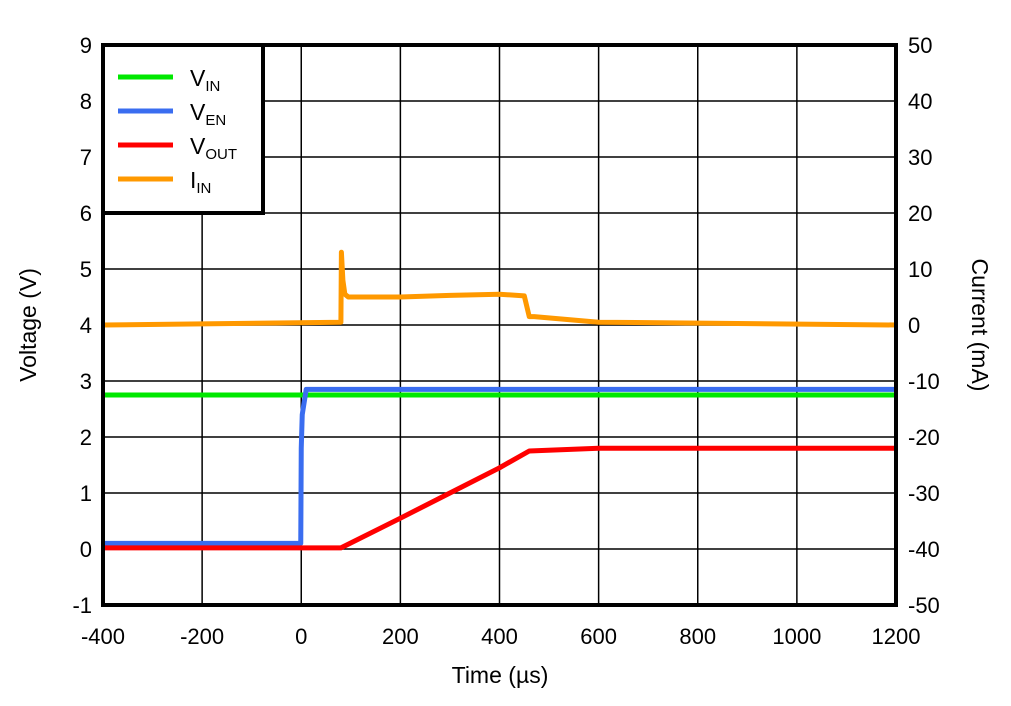 This screenshot has height=706, width=1011. I want to click on y-tick-label: 1, so click(86, 493).